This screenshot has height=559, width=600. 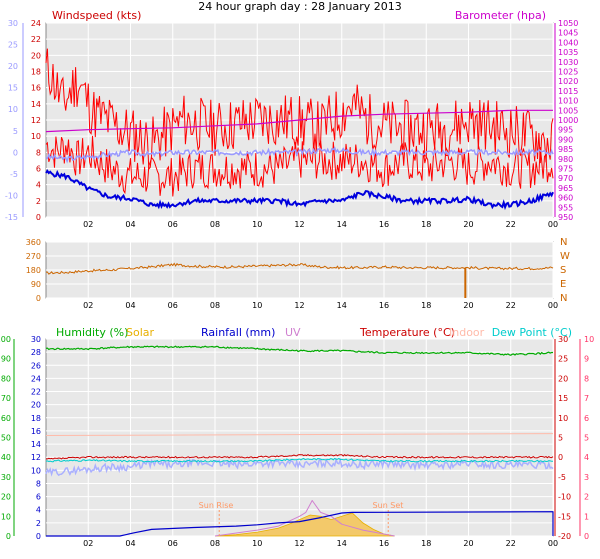 What do you see at coordinates (299, 350) in the screenshot?
I see `humidity-series-line` at bounding box center [299, 350].